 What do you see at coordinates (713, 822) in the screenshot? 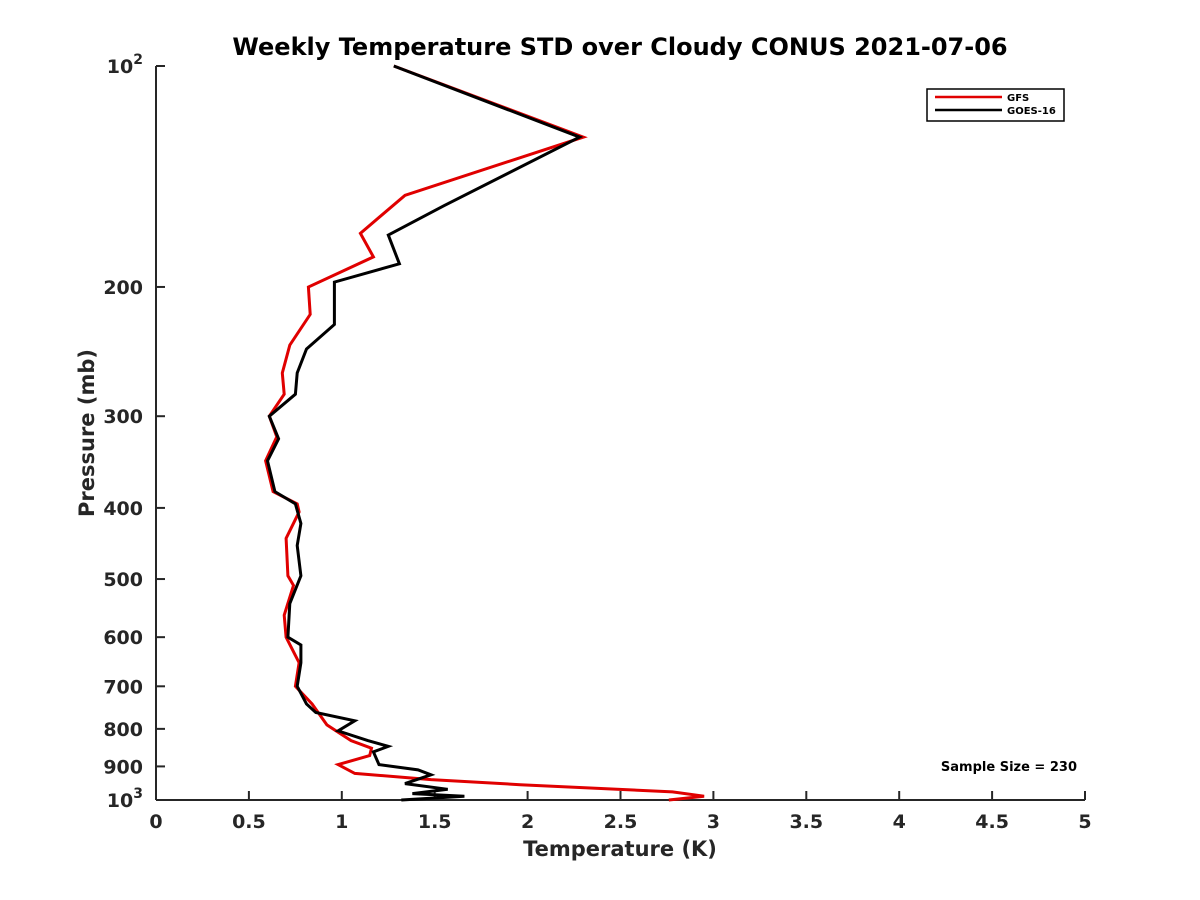
I see `x-tick-label: 3` at bounding box center [713, 822].